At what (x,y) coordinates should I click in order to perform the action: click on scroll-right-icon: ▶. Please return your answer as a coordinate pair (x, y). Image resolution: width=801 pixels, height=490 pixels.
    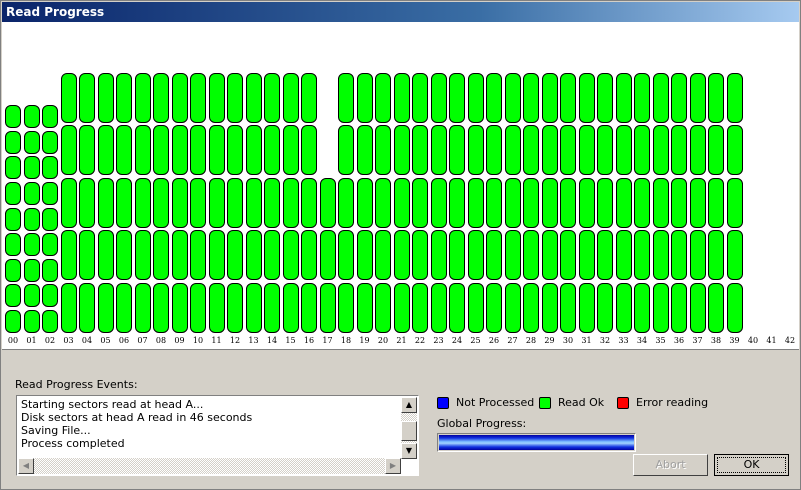
    Looking at the image, I should click on (393, 466).